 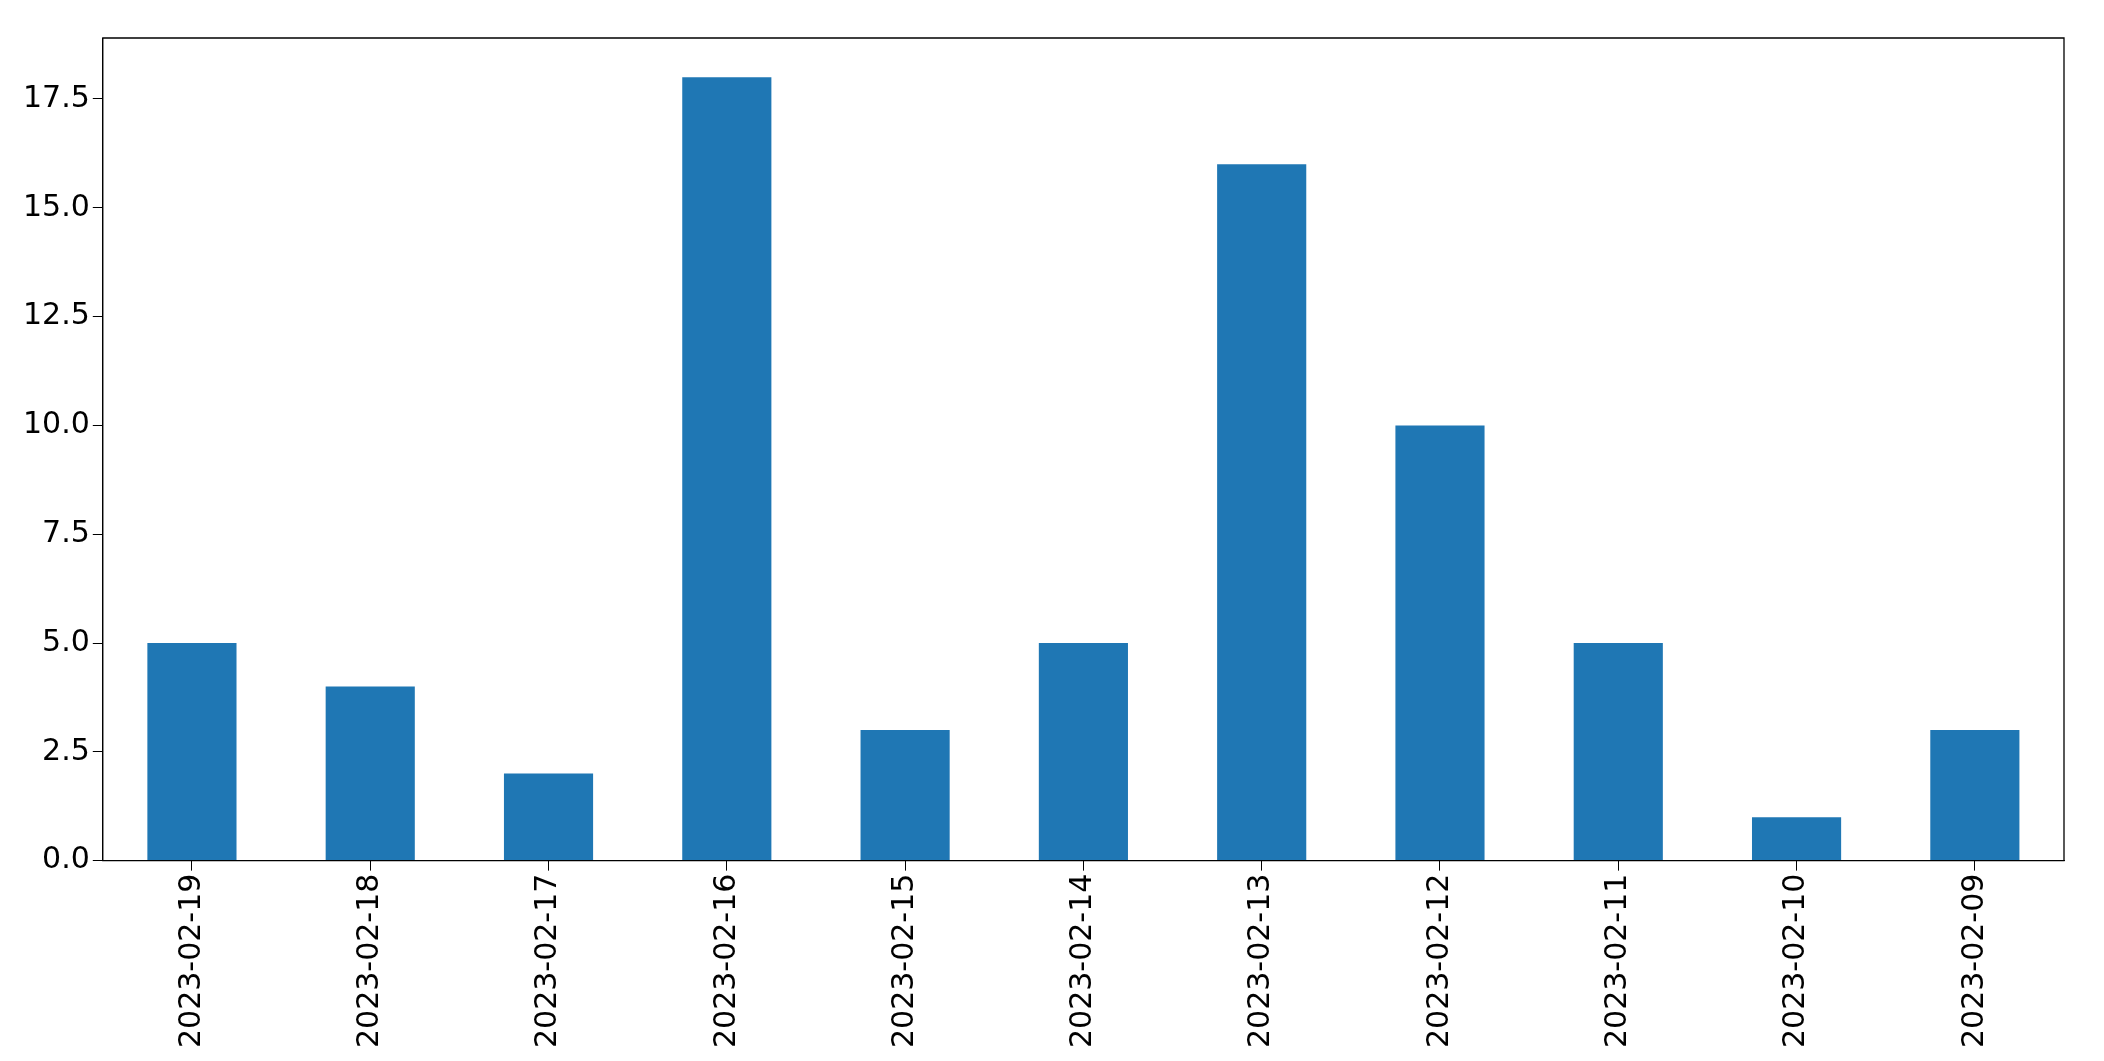 What do you see at coordinates (56, 314) in the screenshot?
I see `y-tick-label: 12.5` at bounding box center [56, 314].